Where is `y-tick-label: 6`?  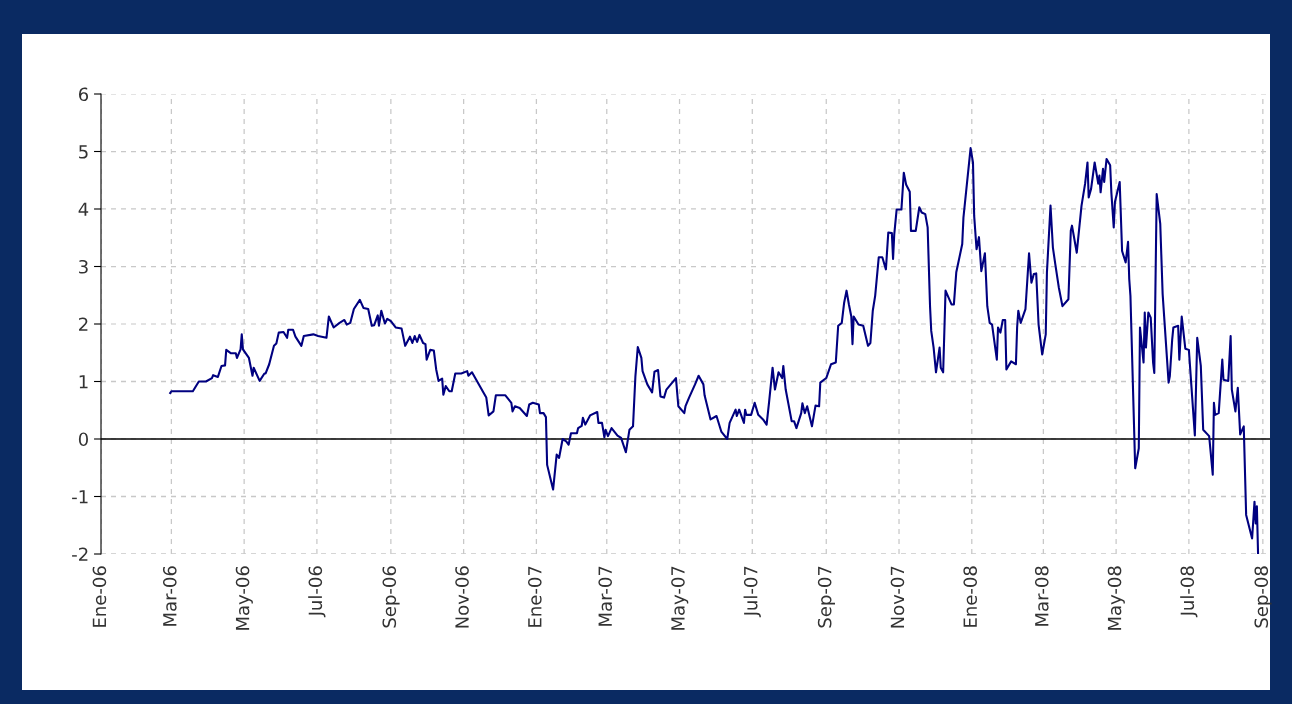 y-tick-label: 6 is located at coordinates (83, 94).